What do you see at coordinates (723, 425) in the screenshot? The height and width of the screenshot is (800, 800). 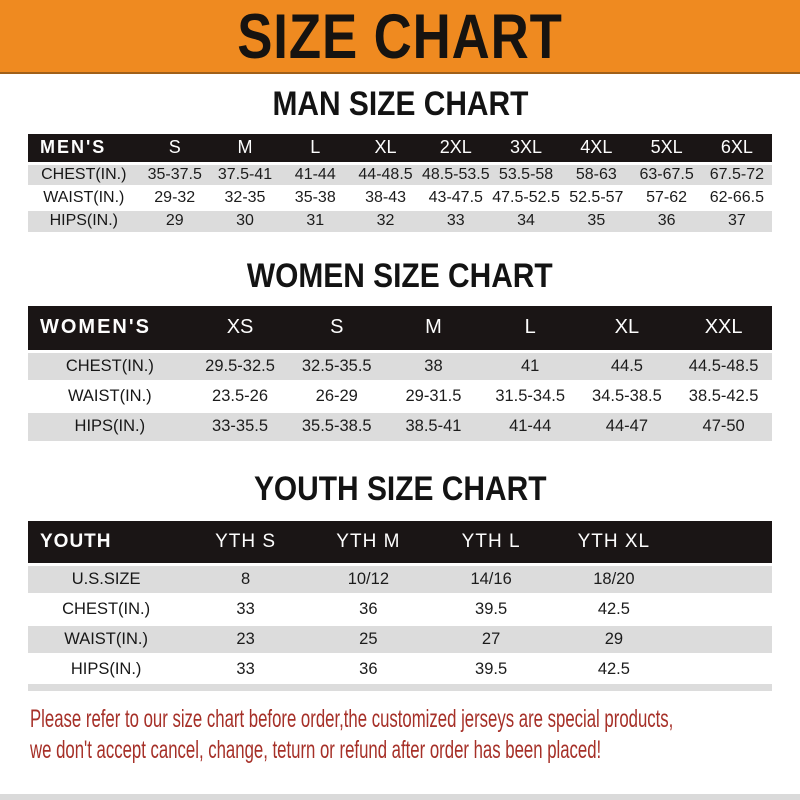 I see `size-cell: 47-50` at bounding box center [723, 425].